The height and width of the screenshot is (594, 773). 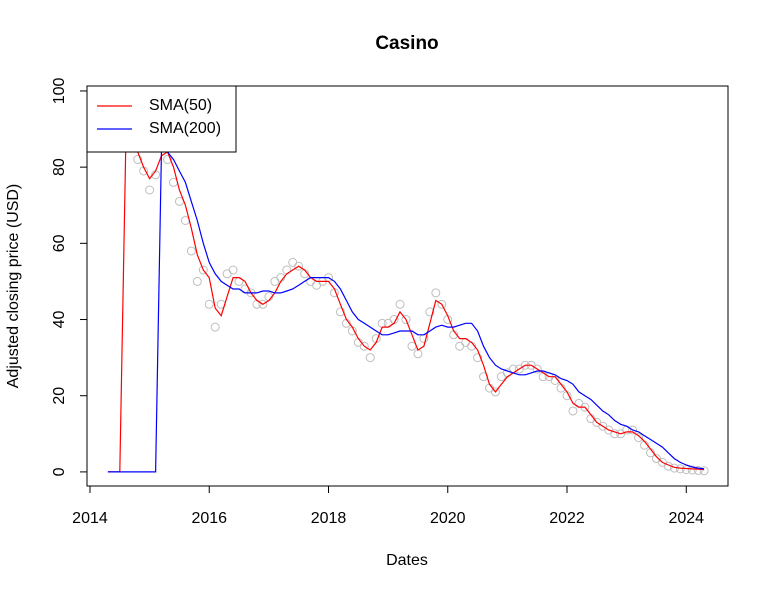 What do you see at coordinates (329, 518) in the screenshot?
I see `x-tick-label: 2018` at bounding box center [329, 518].